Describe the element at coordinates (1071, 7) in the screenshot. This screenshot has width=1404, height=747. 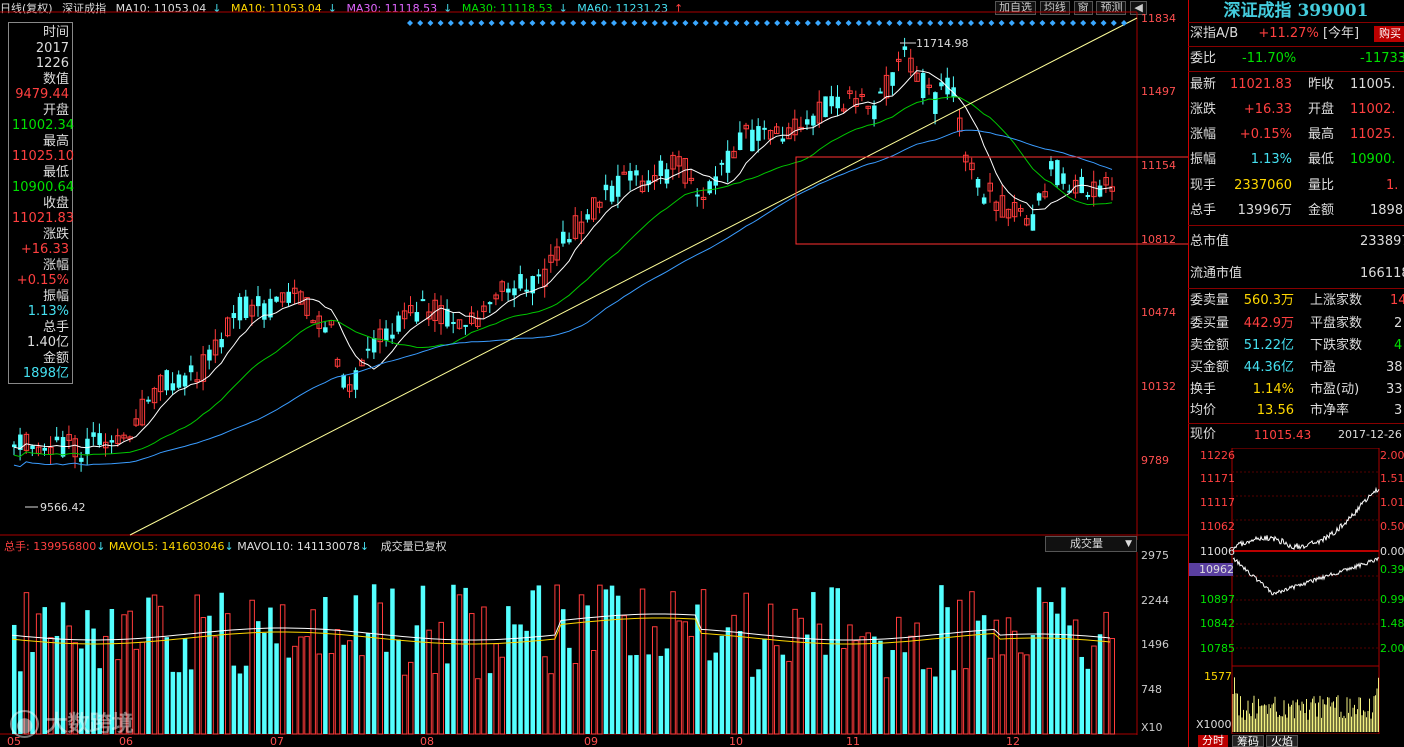
I see `top-buttons: 加自选 均线 窗 预测 ◀` at that location.